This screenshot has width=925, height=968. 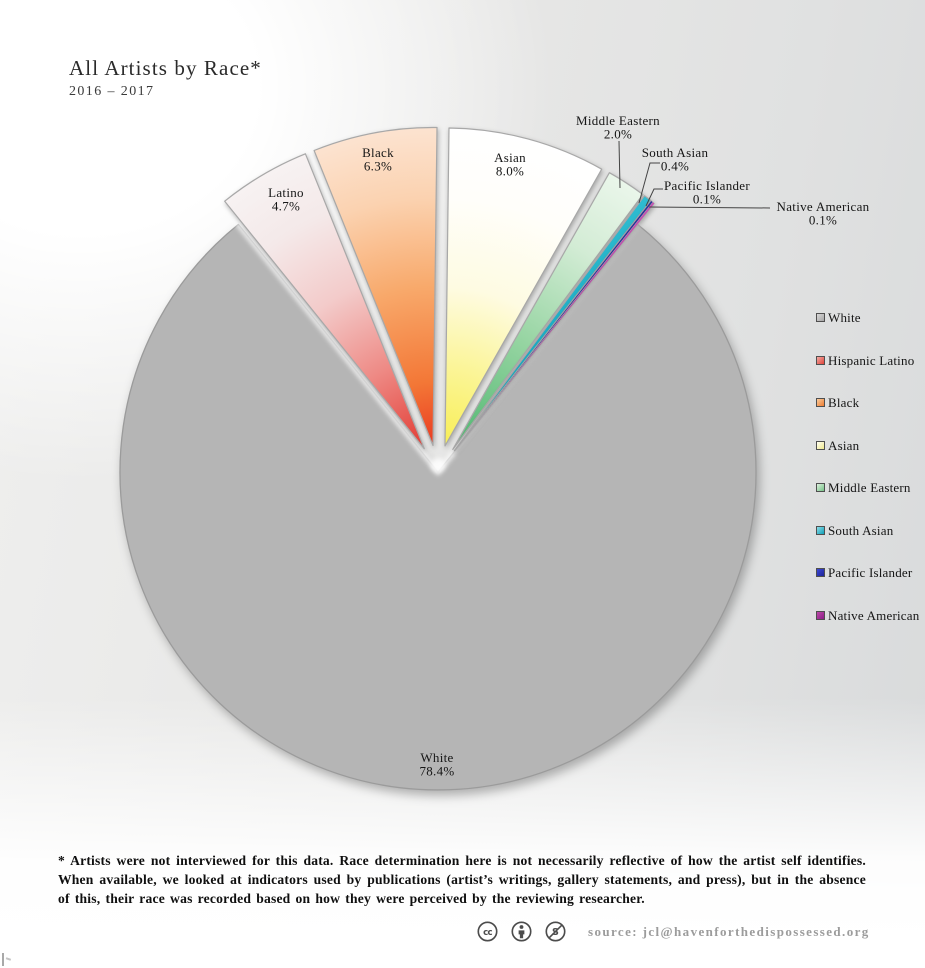 What do you see at coordinates (649, 183) in the screenshot?
I see `leader-line-south-asian` at bounding box center [649, 183].